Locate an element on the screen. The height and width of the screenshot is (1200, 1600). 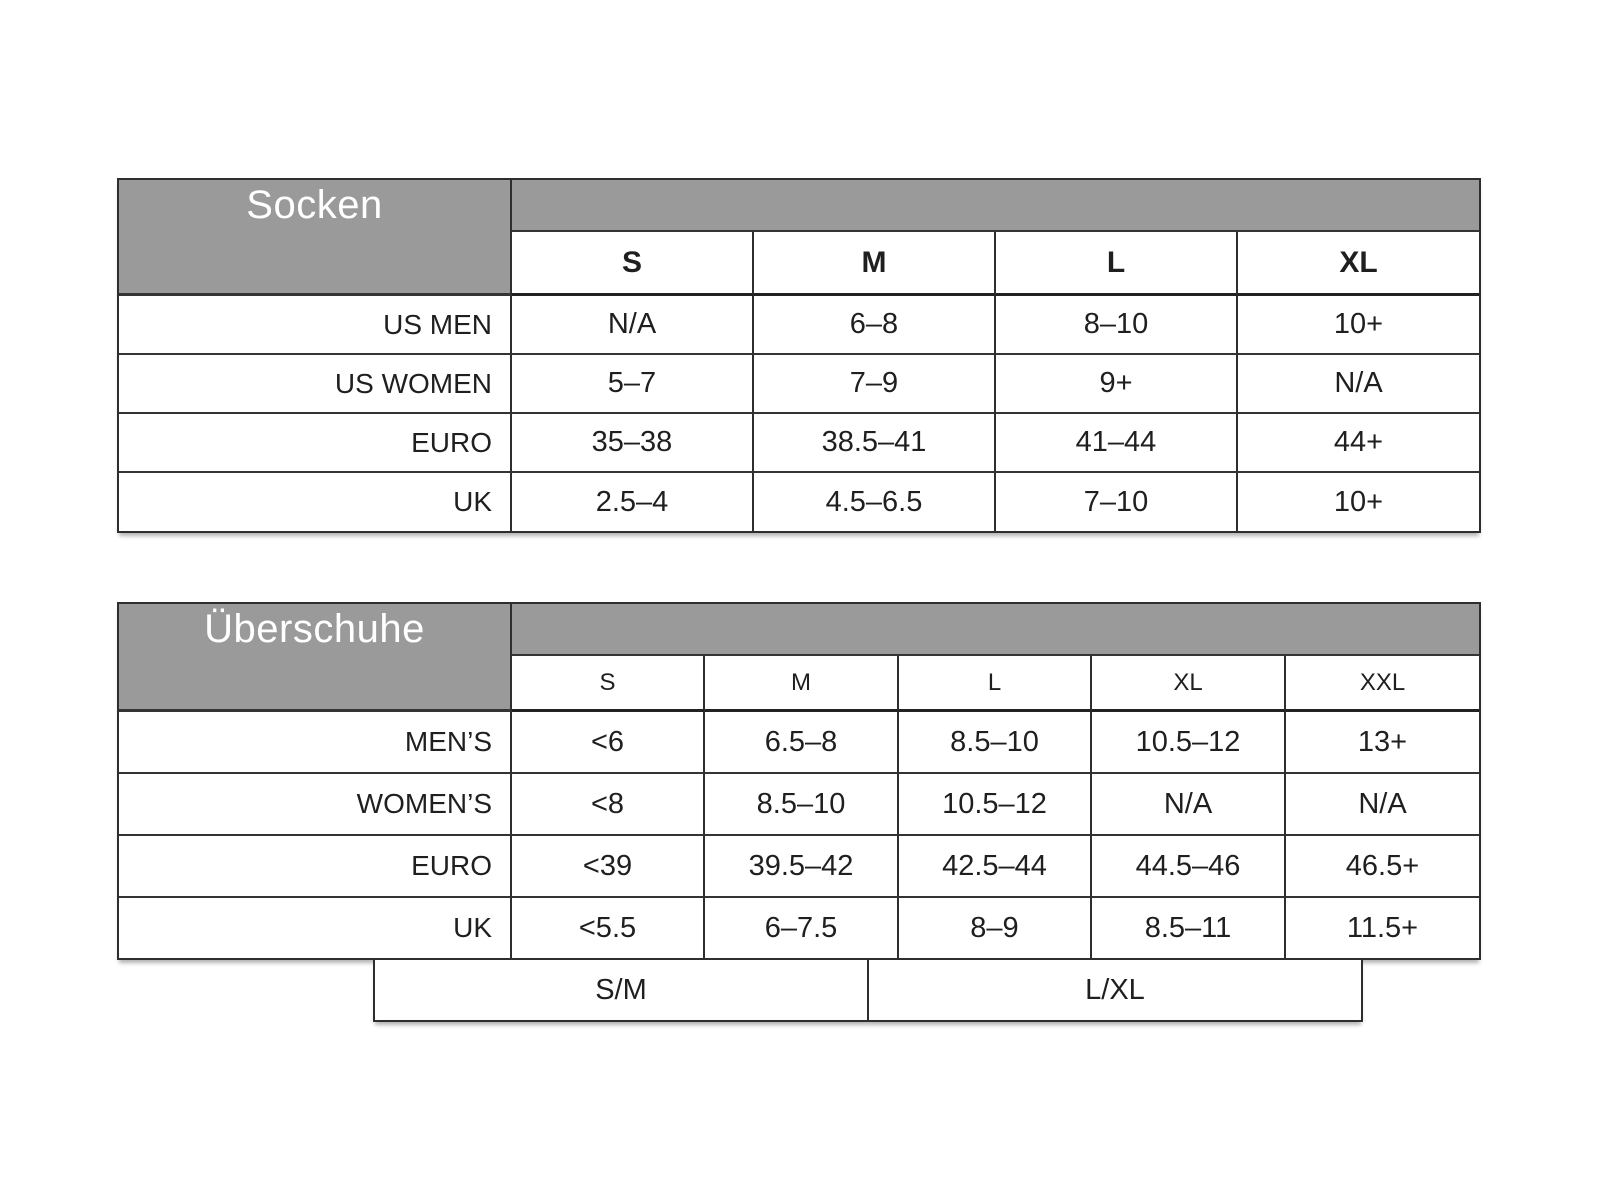
size-value: 35–38 is located at coordinates (633, 443).